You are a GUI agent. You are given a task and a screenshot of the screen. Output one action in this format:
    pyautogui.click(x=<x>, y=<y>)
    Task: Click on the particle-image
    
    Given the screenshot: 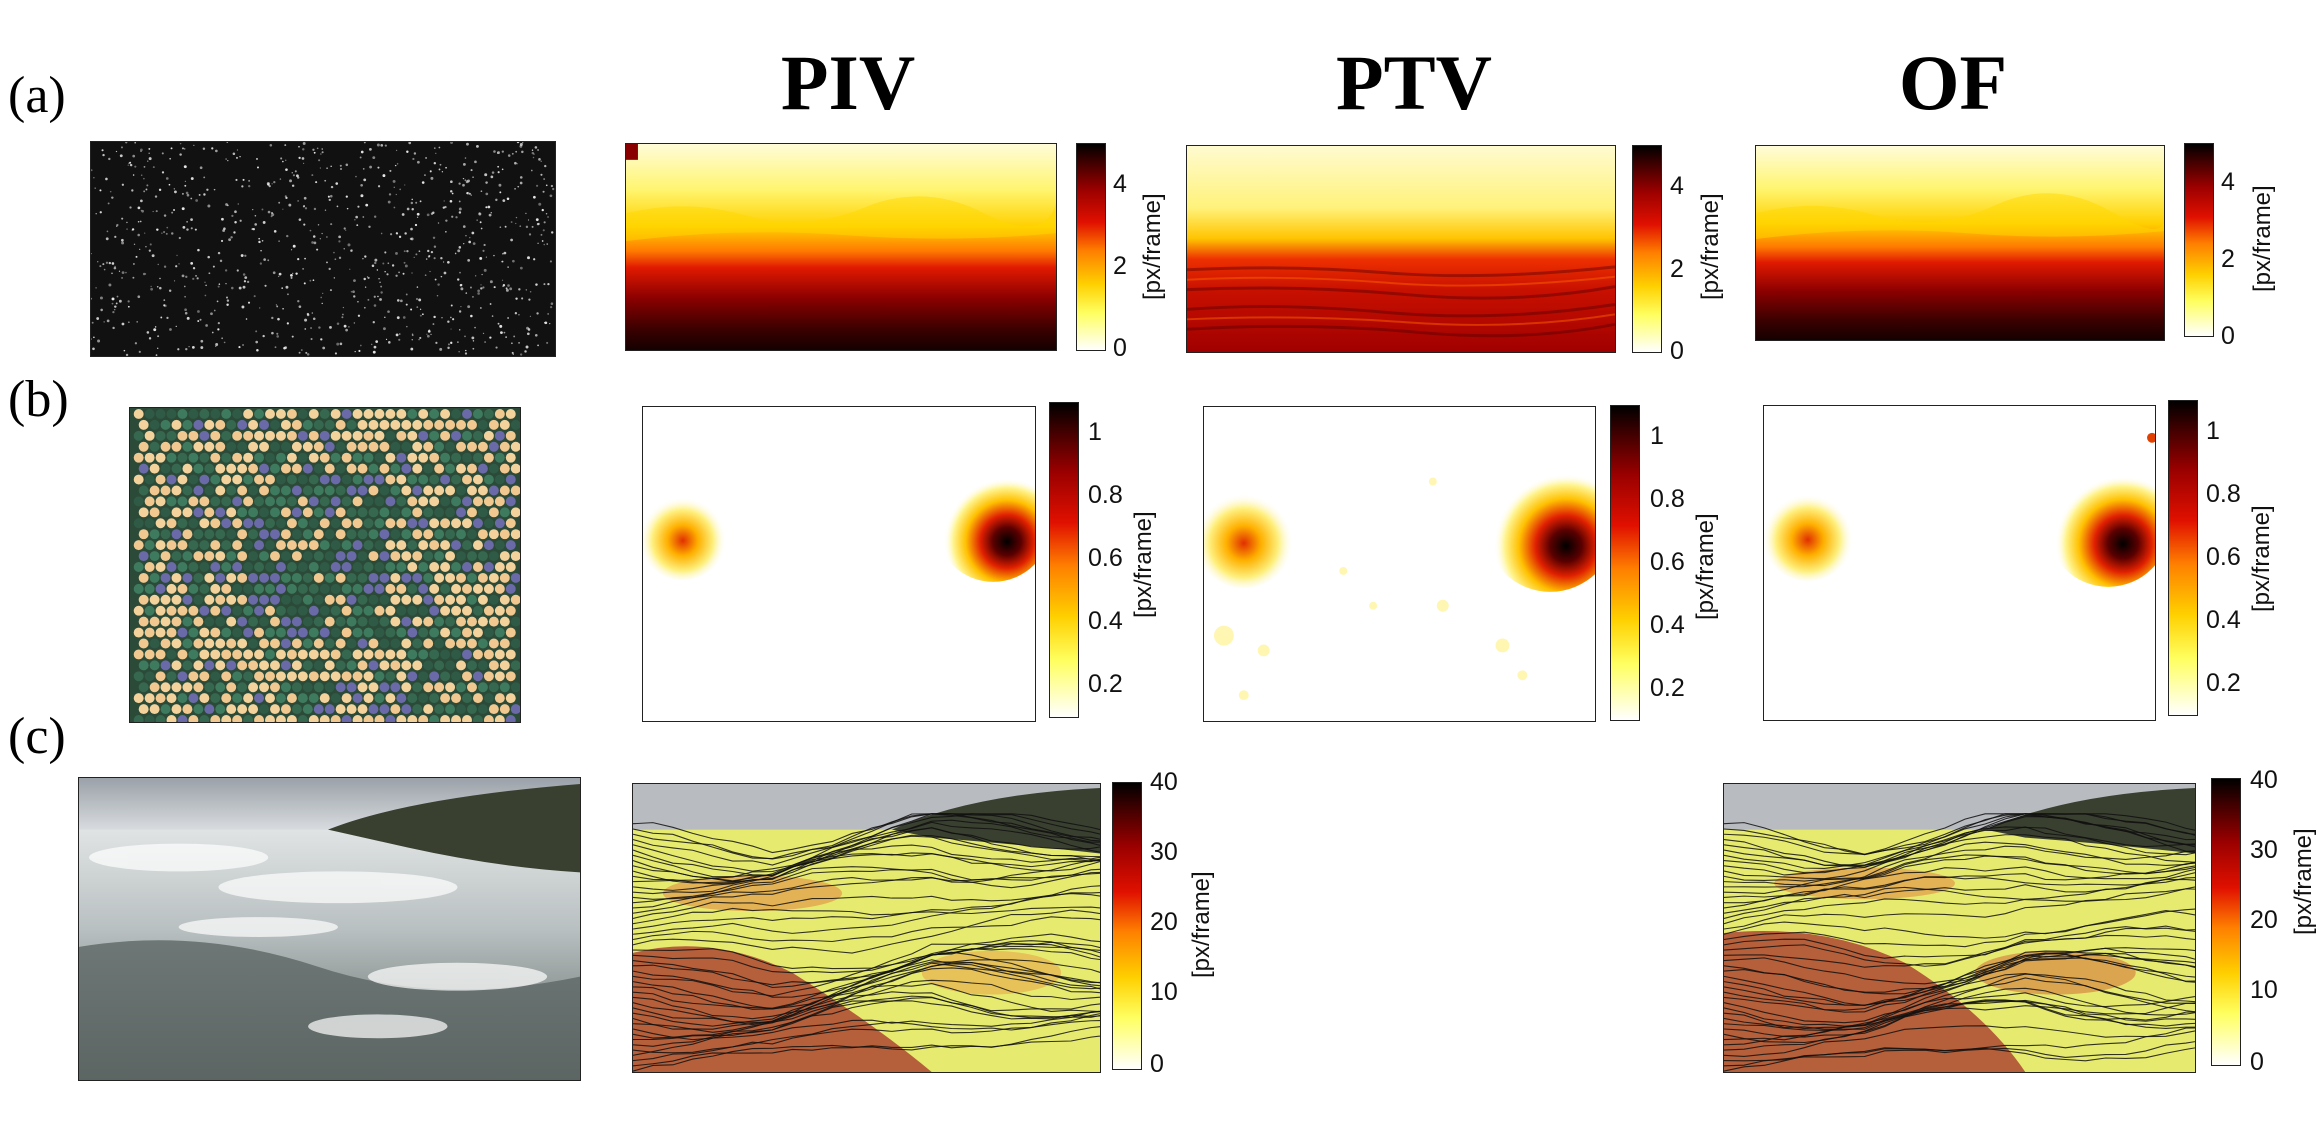 What is the action you would take?
    pyautogui.click(x=323, y=249)
    